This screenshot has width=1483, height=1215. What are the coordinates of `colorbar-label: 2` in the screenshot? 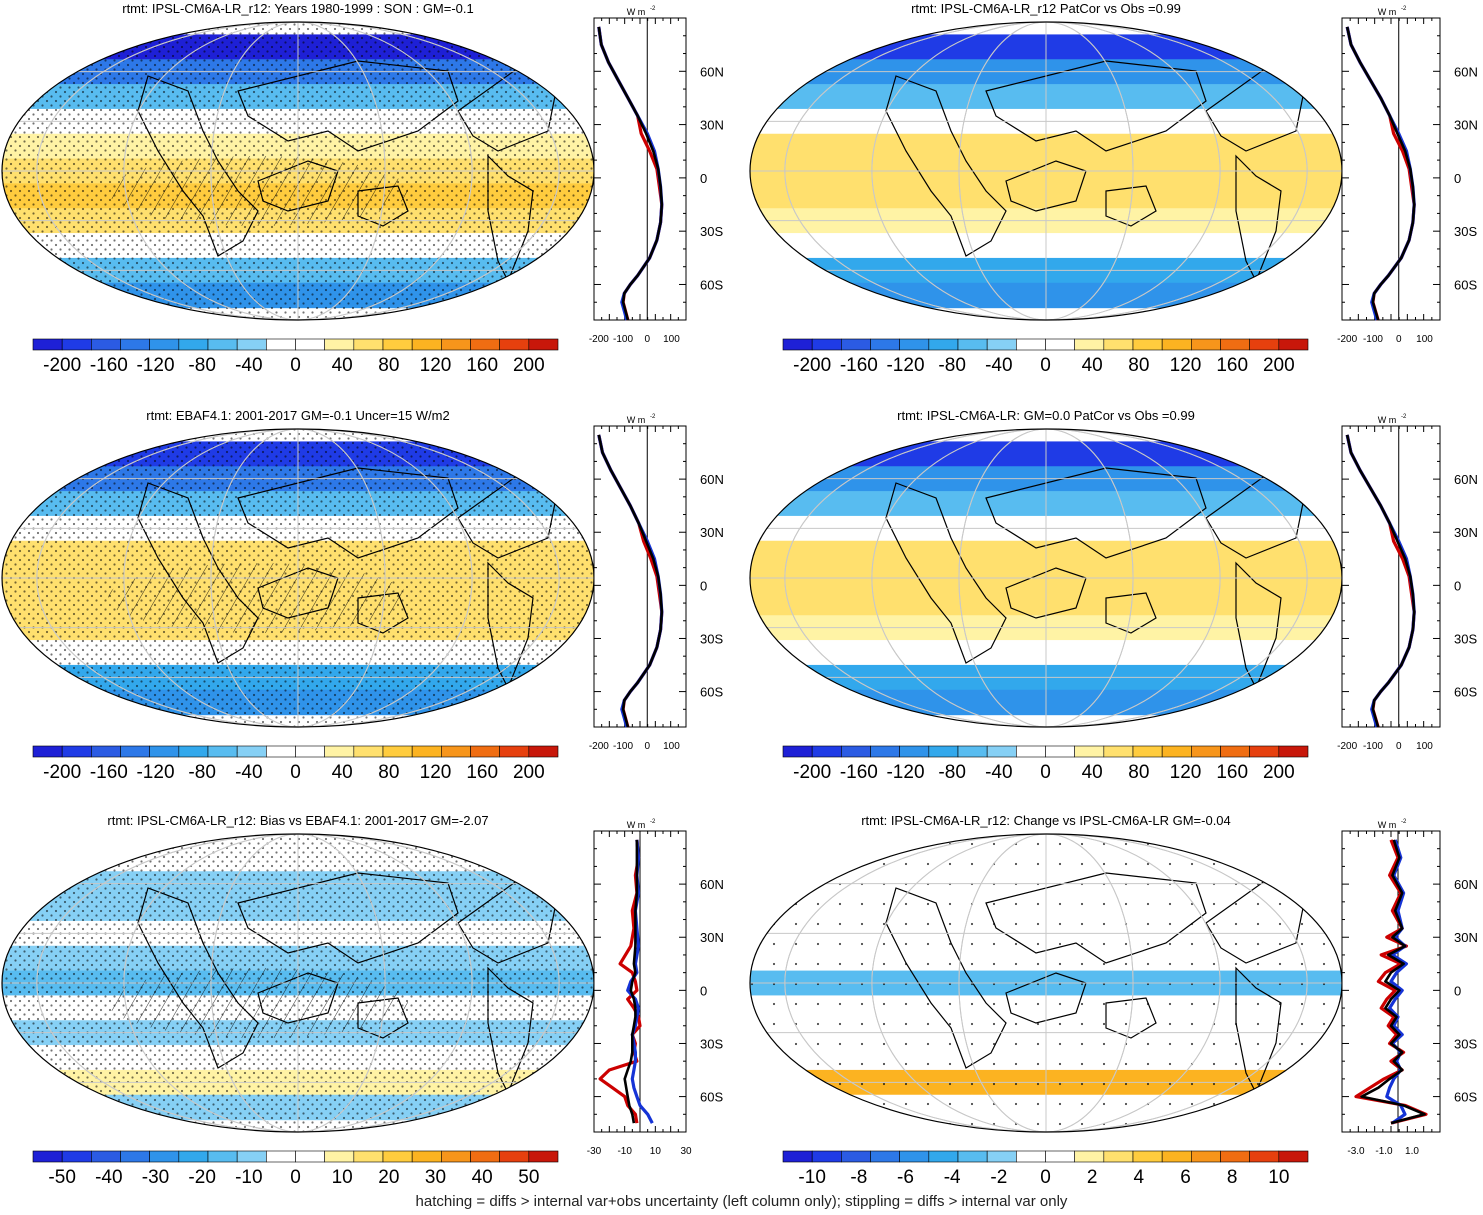 It's located at (1092, 1177).